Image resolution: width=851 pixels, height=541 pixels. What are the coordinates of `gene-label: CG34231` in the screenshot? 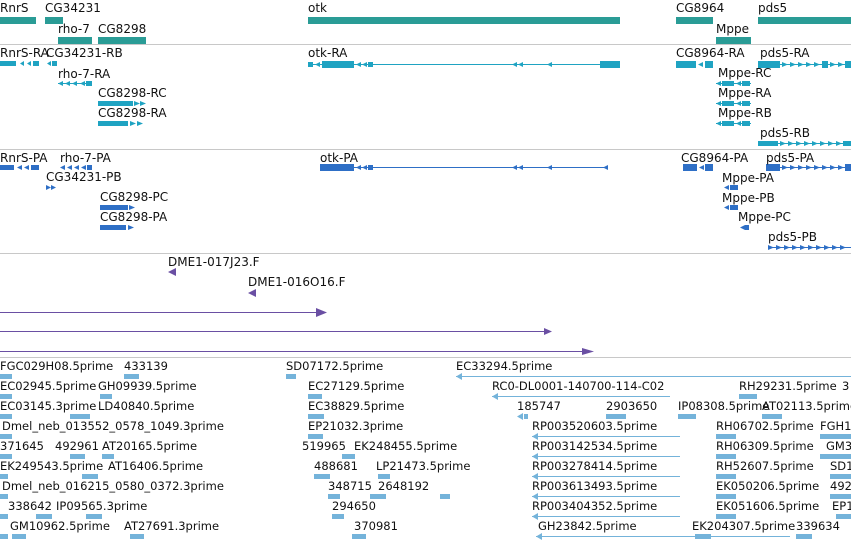 It's located at (73, 8).